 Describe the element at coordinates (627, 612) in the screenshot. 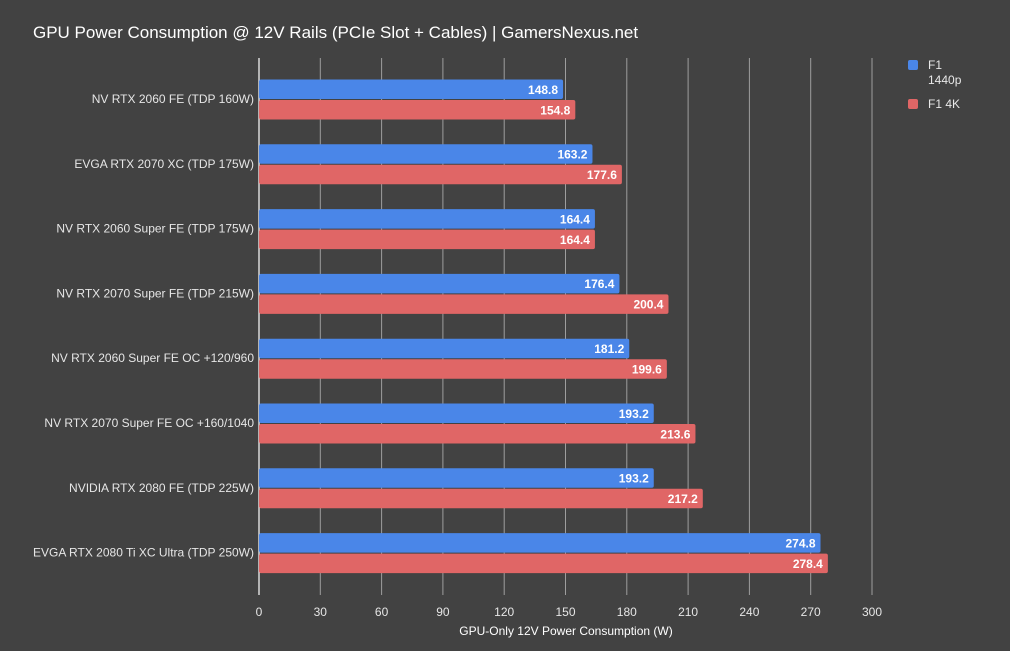

I see `x-tick-label: 180` at that location.